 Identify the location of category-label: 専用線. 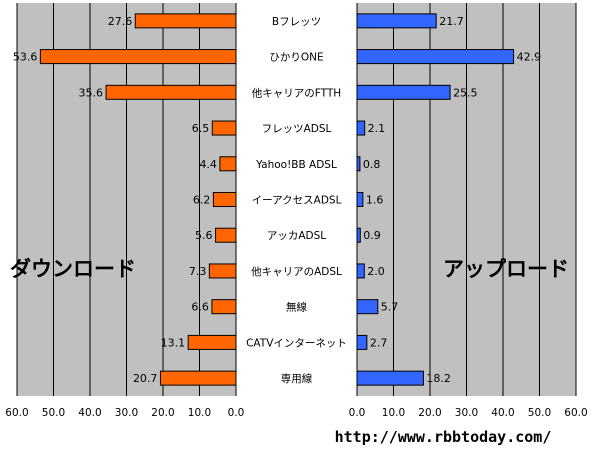
(297, 378).